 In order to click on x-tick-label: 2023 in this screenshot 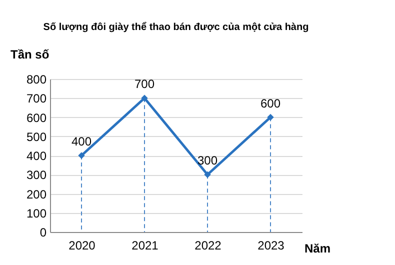, I will do `click(271, 245)`.